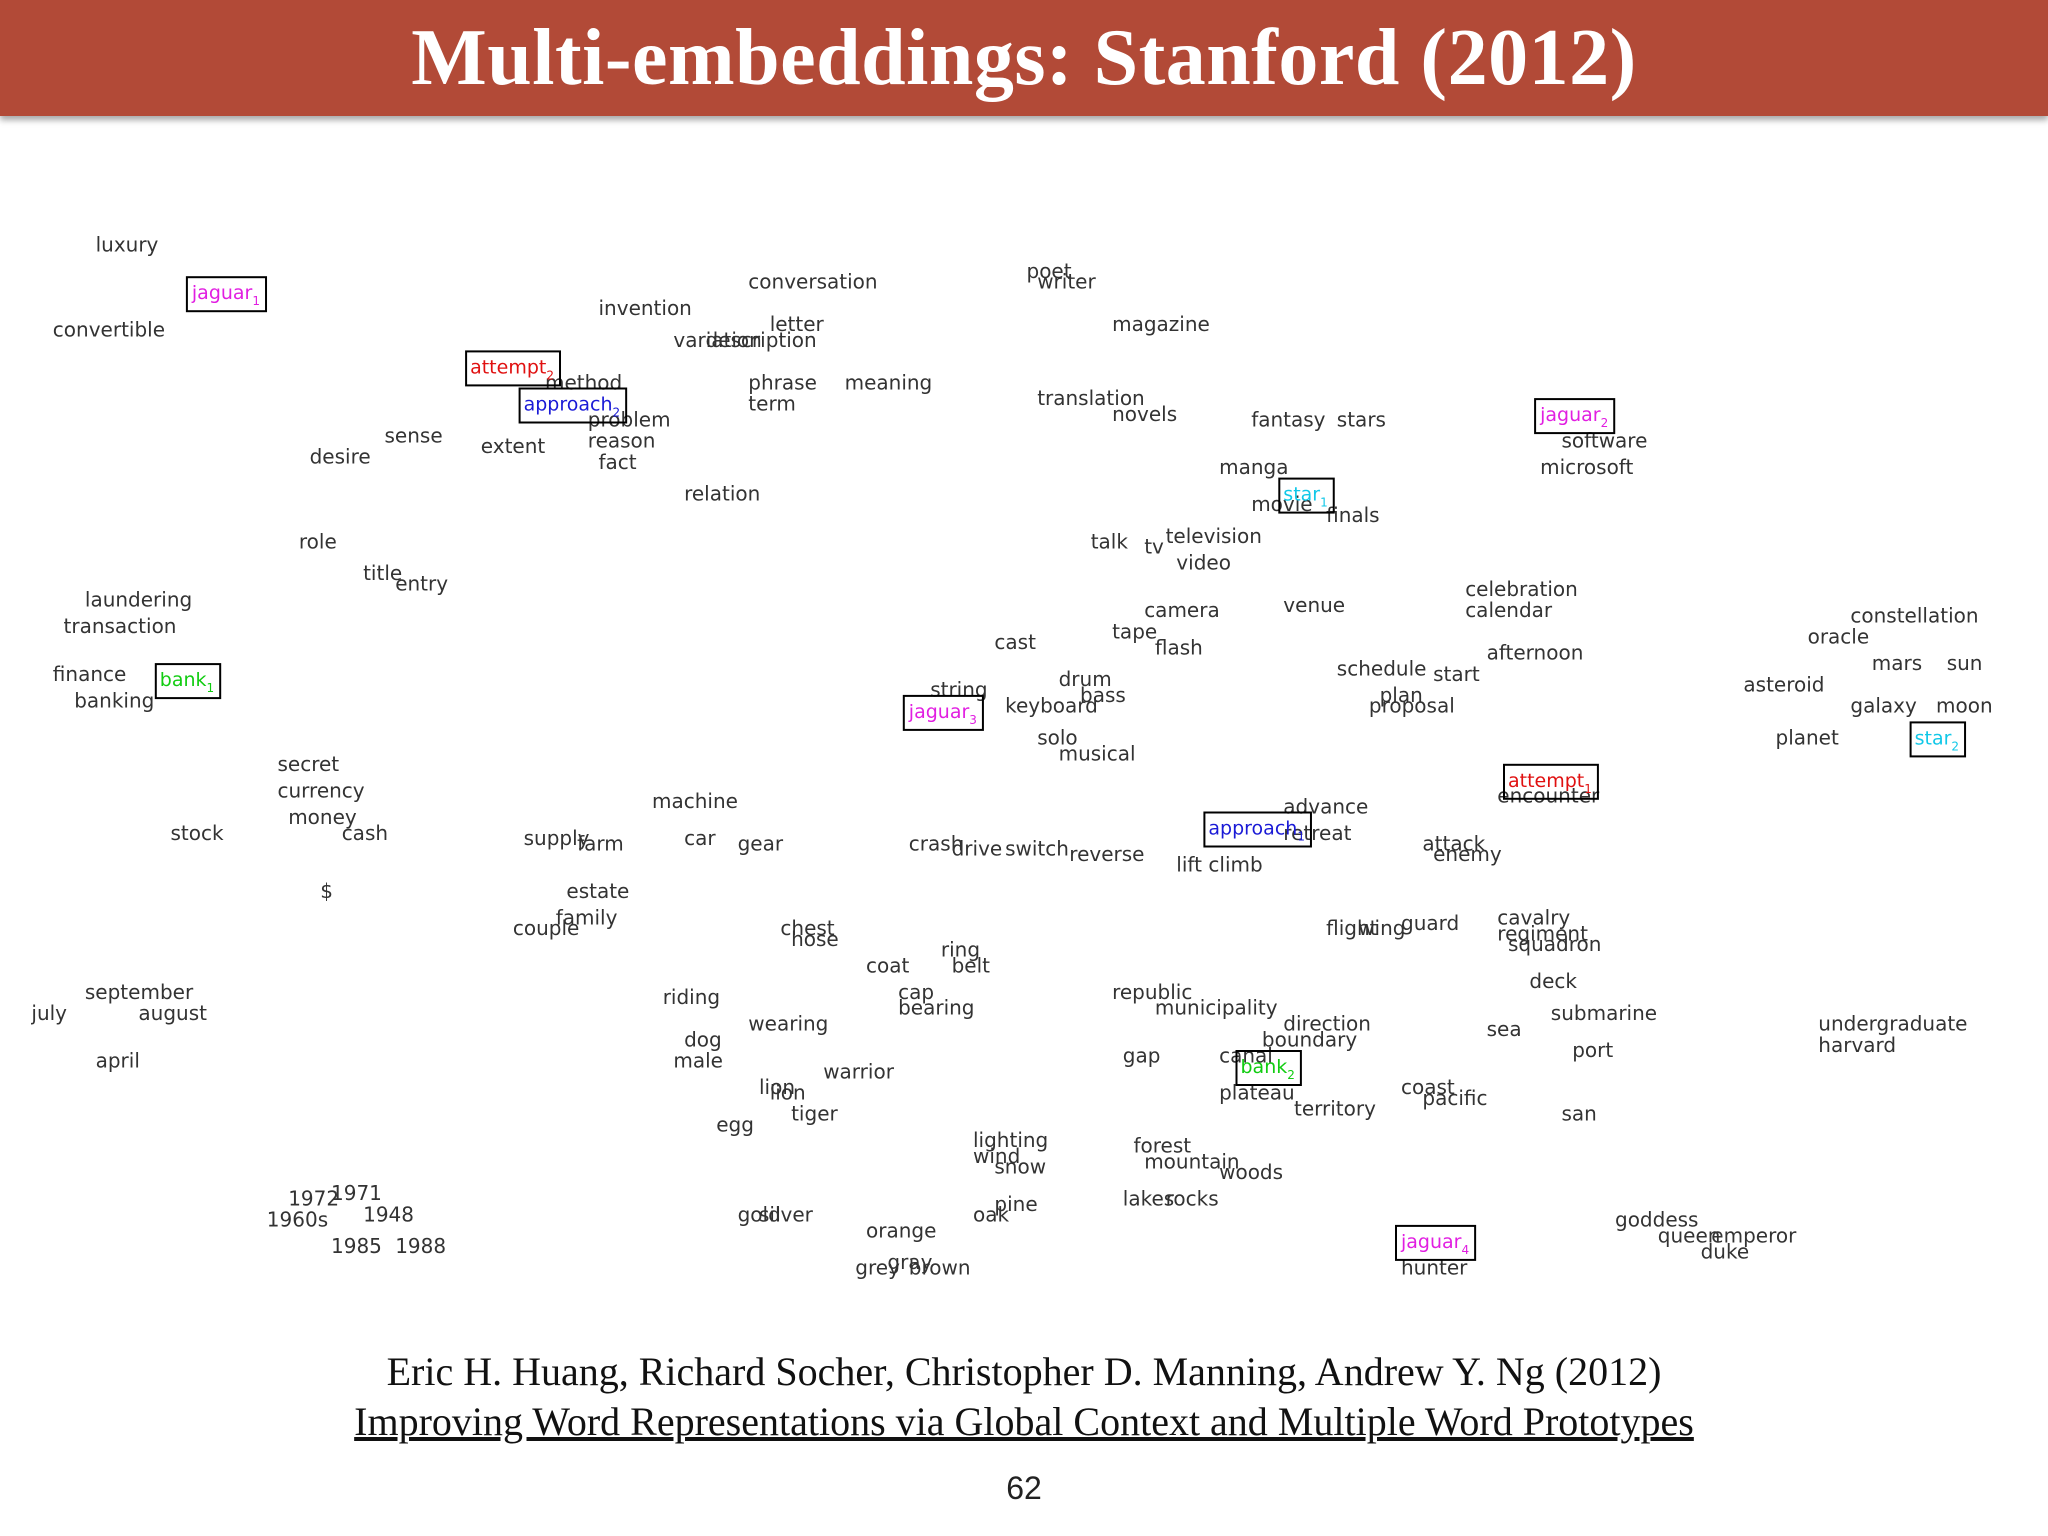 The height and width of the screenshot is (1536, 2048). Describe the element at coordinates (996, 1156) in the screenshot. I see `word-label: wind` at that location.